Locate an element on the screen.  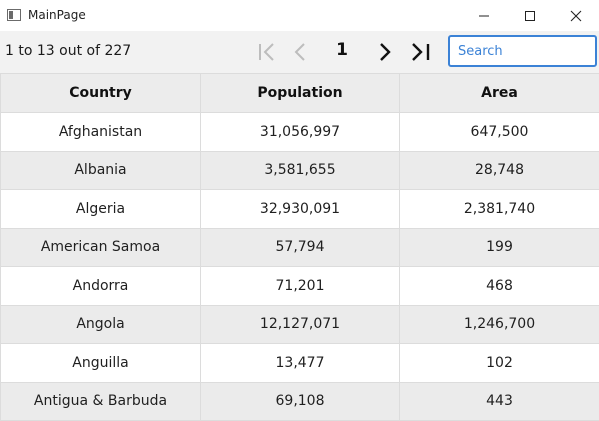
maximize-icon is located at coordinates (530, 15).